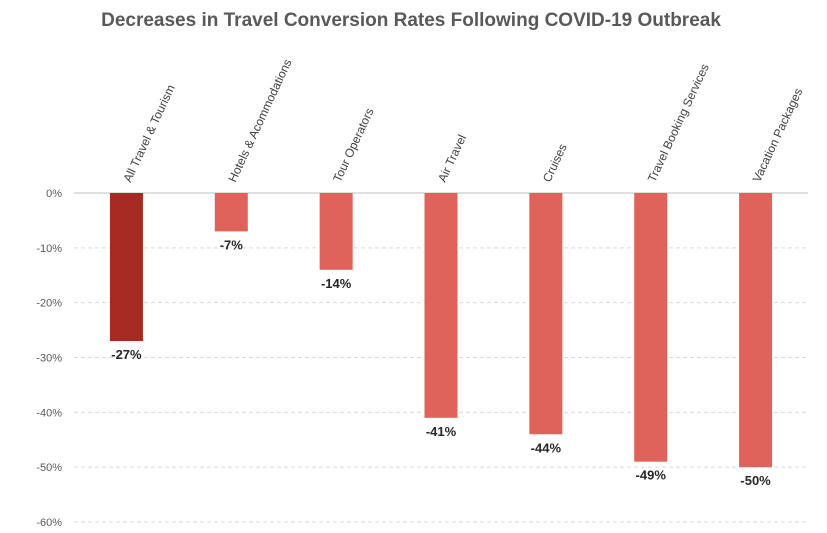 Image resolution: width=827 pixels, height=533 pixels. Describe the element at coordinates (555, 162) in the screenshot. I see `category-label: Cruises` at that location.